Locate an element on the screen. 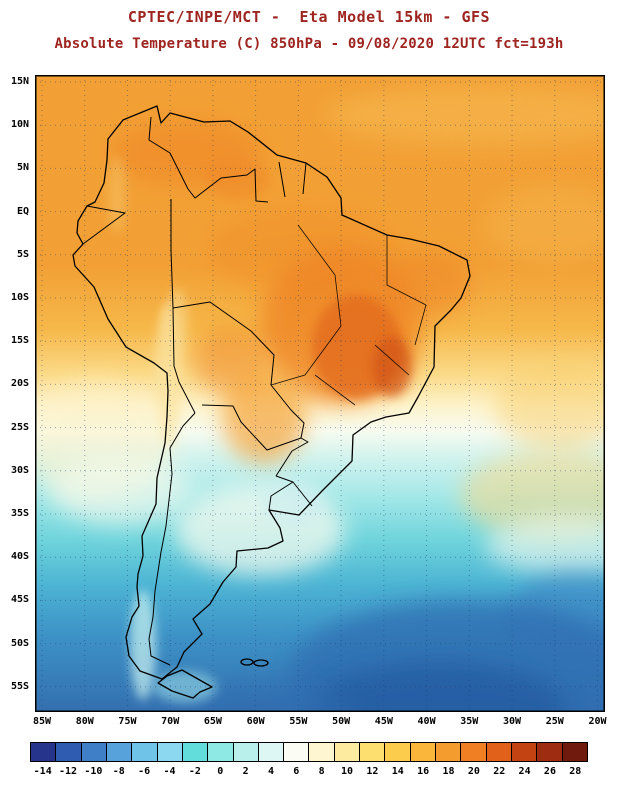  colorbar-tick-label: 18 is located at coordinates (448, 771).